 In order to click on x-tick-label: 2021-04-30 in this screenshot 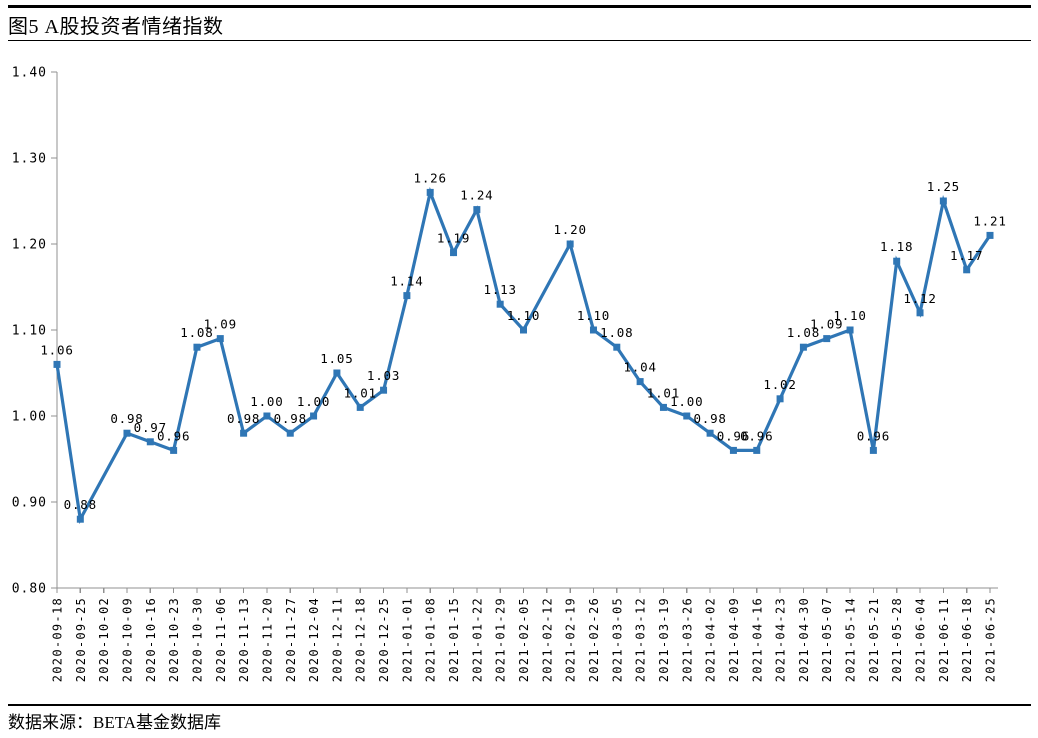, I will do `click(804, 639)`.